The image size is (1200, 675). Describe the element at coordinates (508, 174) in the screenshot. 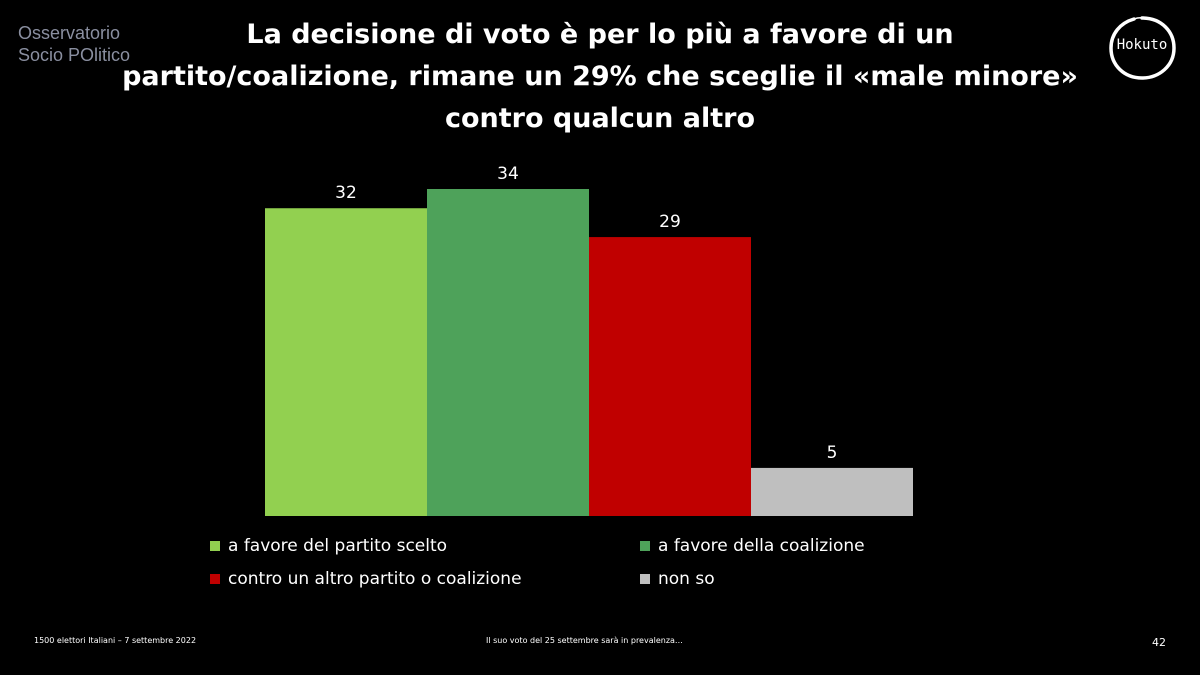

I see `data-label-coalizione: 34` at that location.